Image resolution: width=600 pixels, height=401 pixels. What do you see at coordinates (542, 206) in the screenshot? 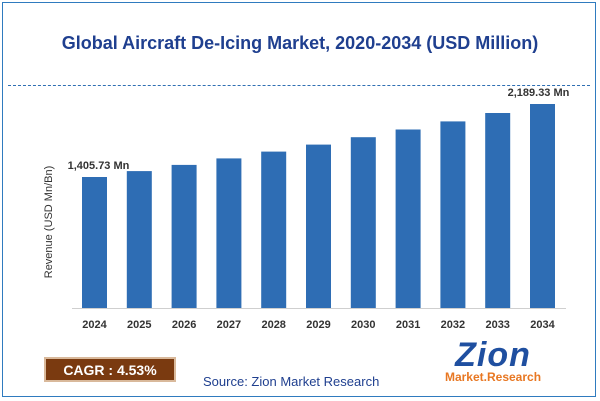
I see `bar-2034` at bounding box center [542, 206].